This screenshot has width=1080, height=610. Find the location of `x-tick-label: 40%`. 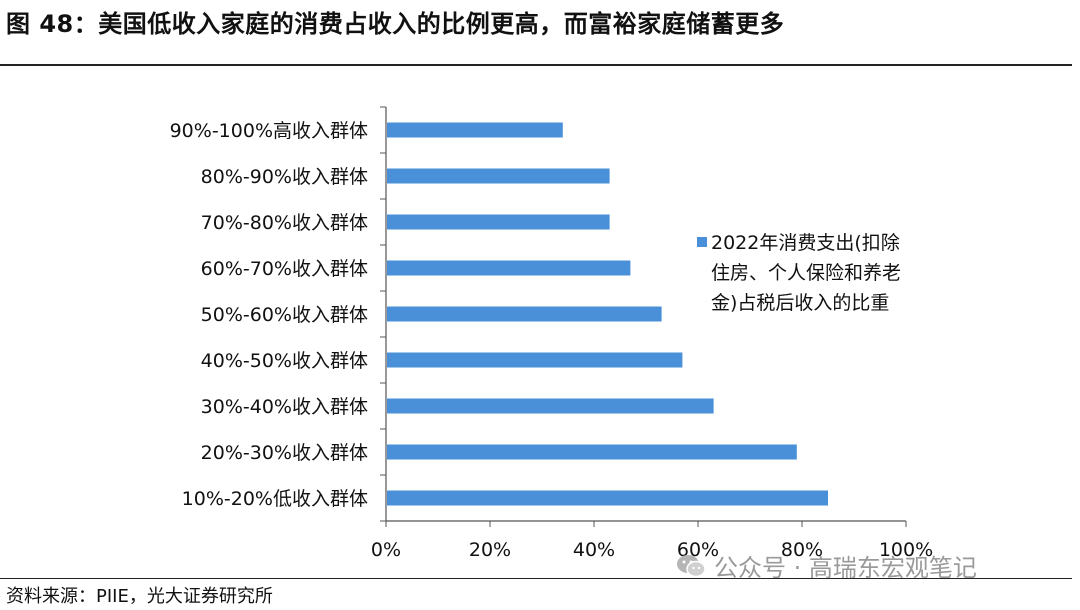

x-tick-label: 40% is located at coordinates (594, 550).